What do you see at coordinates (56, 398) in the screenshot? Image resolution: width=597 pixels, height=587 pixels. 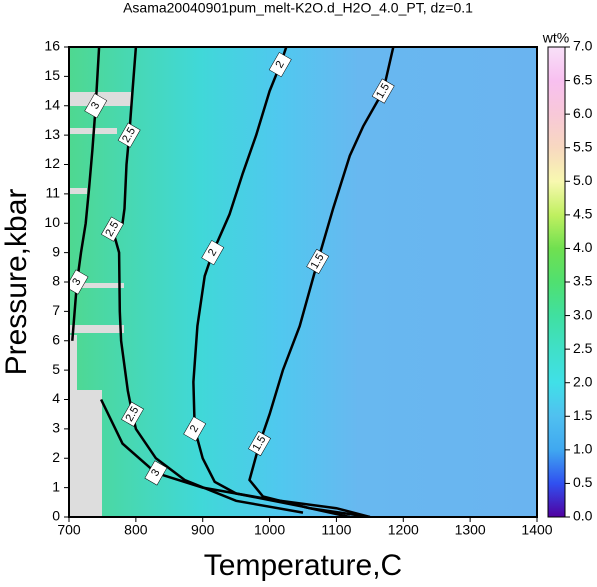 I see `y-tick-label: 4` at bounding box center [56, 398].